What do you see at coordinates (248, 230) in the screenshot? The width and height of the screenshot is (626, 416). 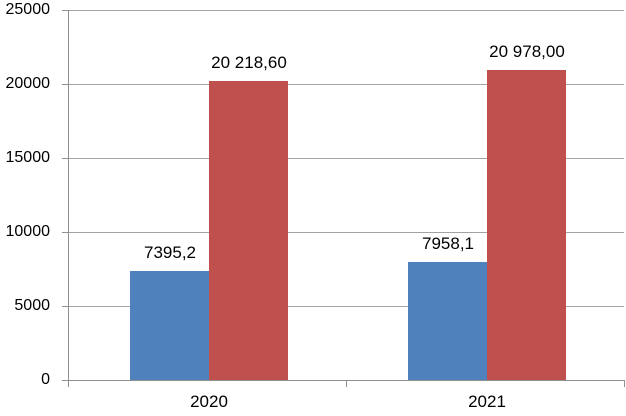 I see `bar-2020-series-2-red` at bounding box center [248, 230].